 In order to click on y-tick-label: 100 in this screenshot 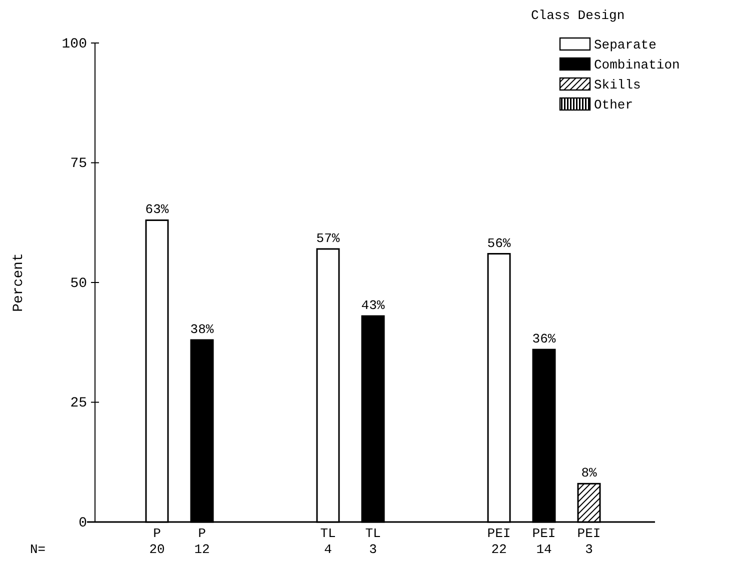, I will do `click(74, 44)`.